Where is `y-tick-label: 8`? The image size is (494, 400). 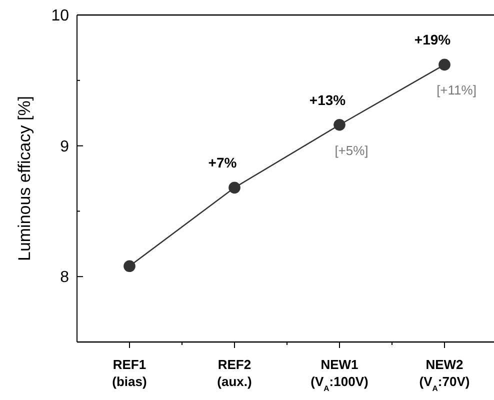 y-tick-label: 8 is located at coordinates (65, 277).